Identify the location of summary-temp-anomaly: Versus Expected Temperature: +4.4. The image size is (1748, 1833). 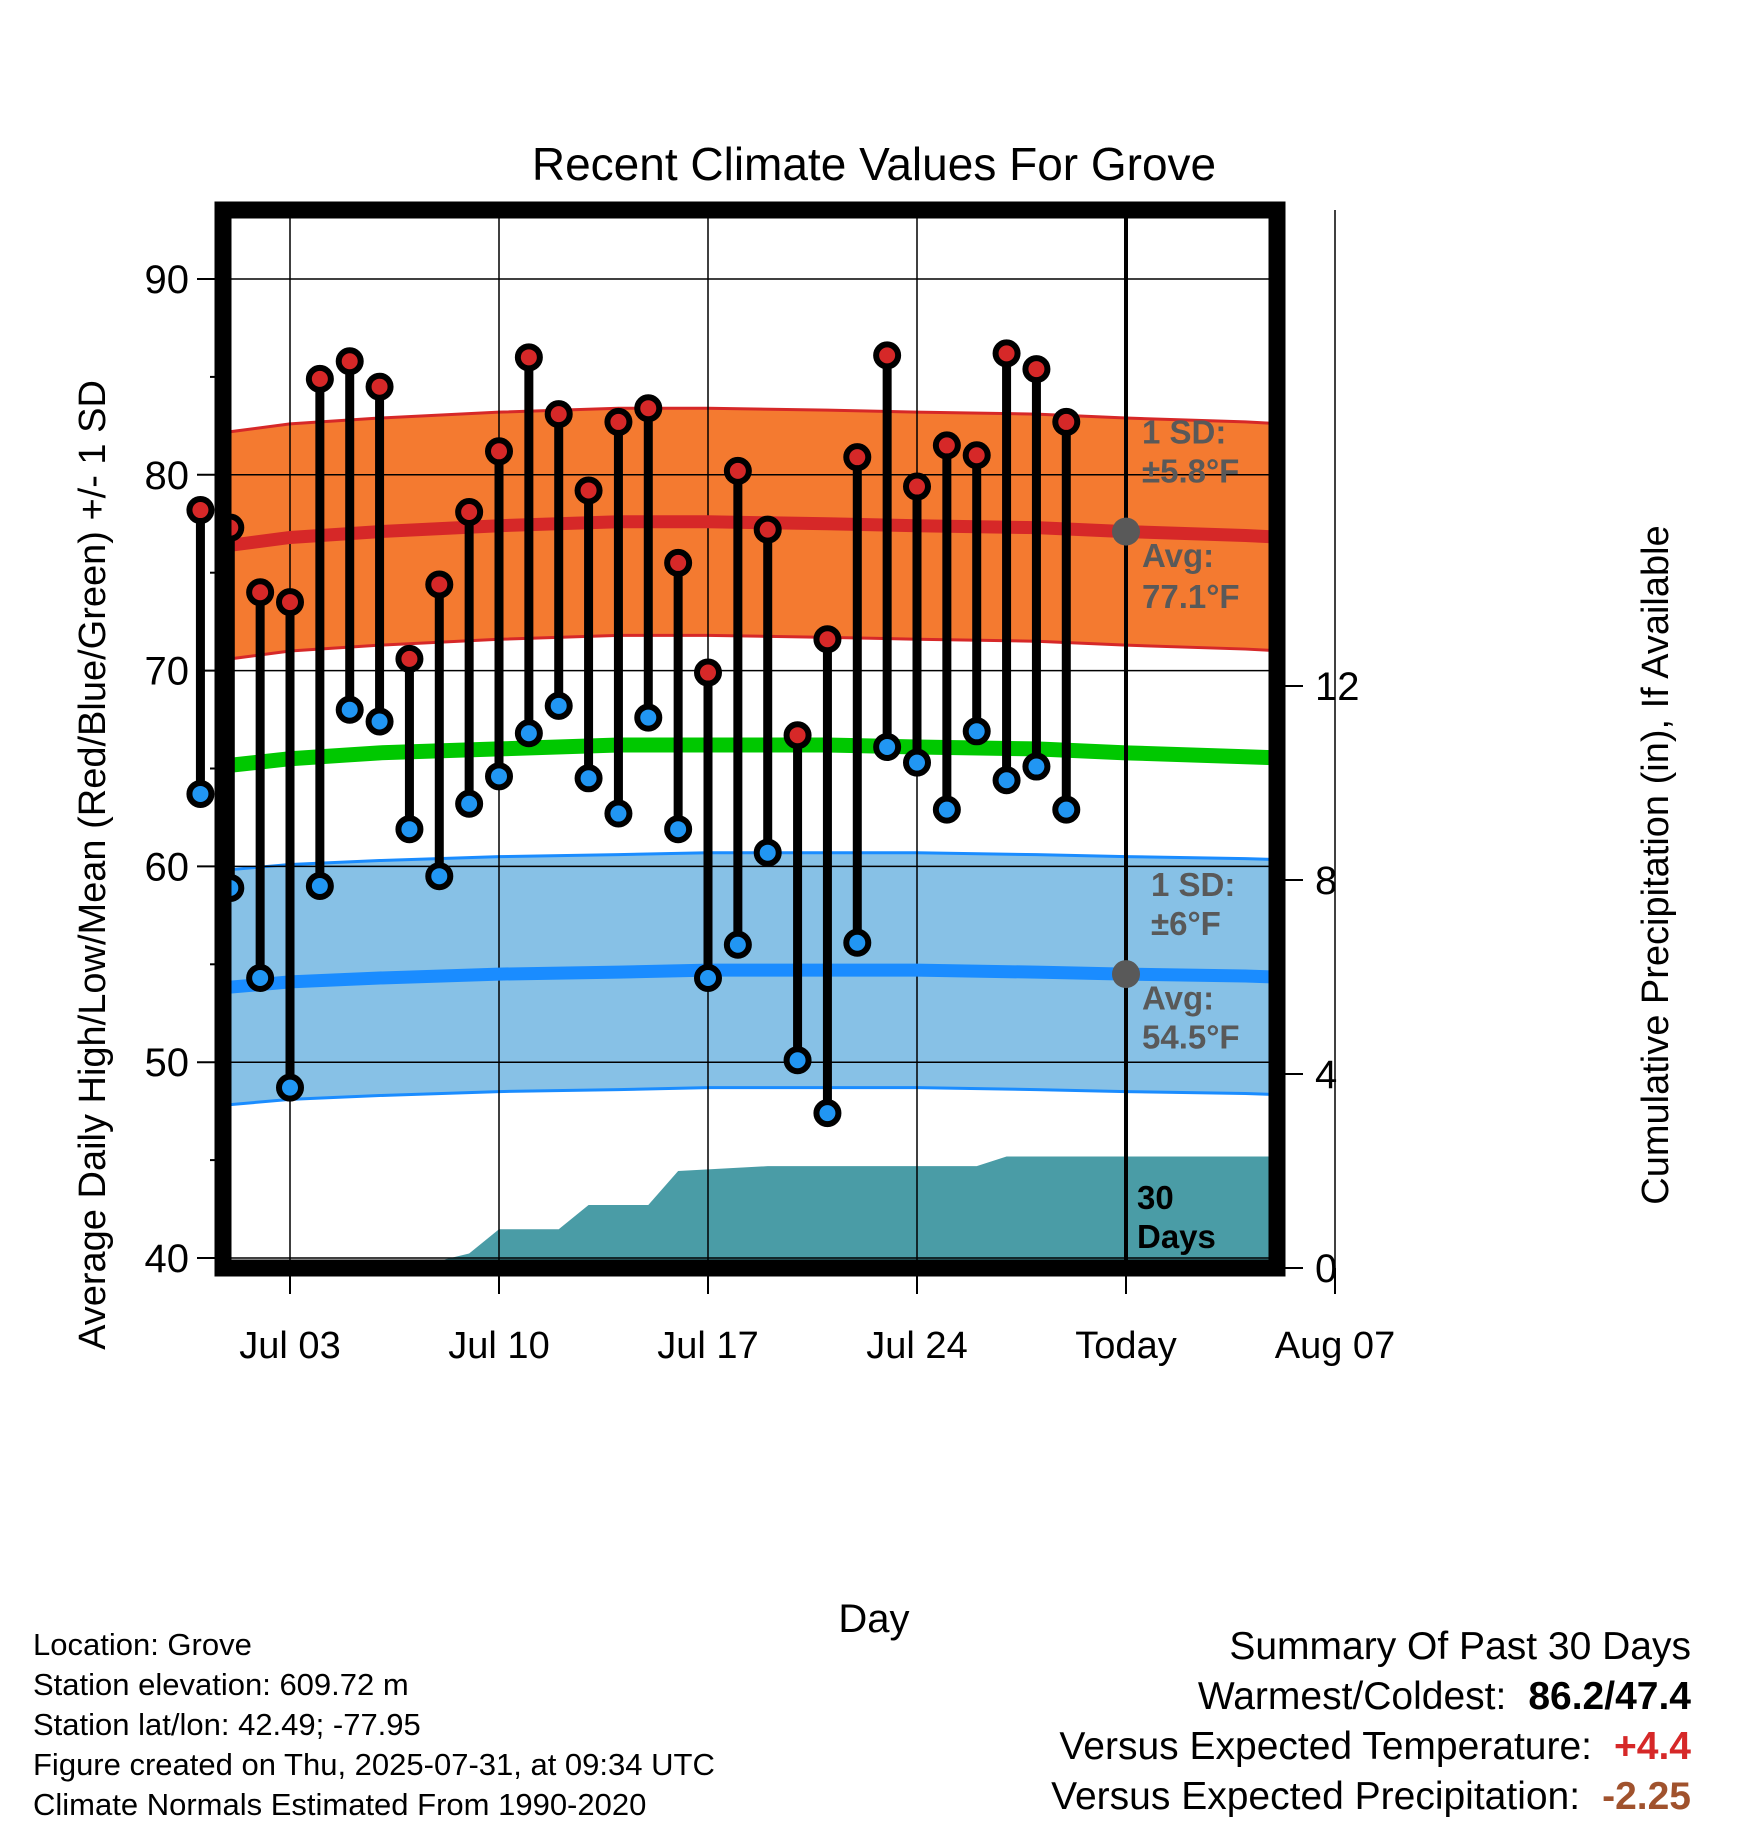
(1371, 1747).